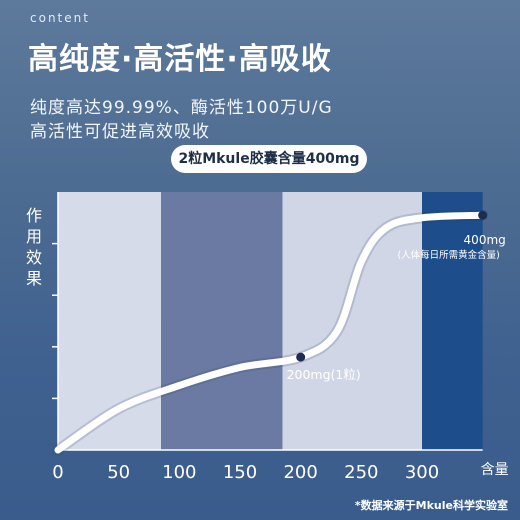  I want to click on x-tick-label: 200, so click(300, 472).